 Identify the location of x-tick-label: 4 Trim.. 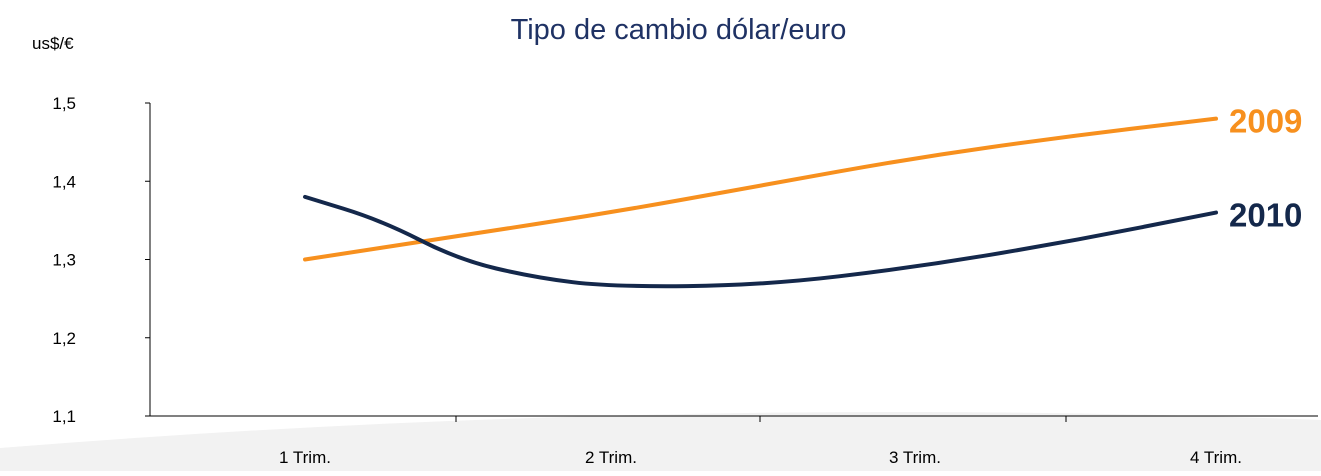
(1216, 457).